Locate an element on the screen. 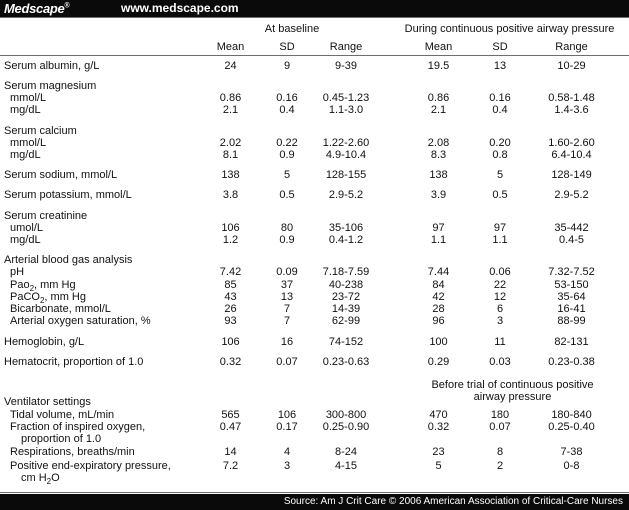 The height and width of the screenshot is (510, 629). row-label: Arterial oxygen saturation, % is located at coordinates (80, 321).